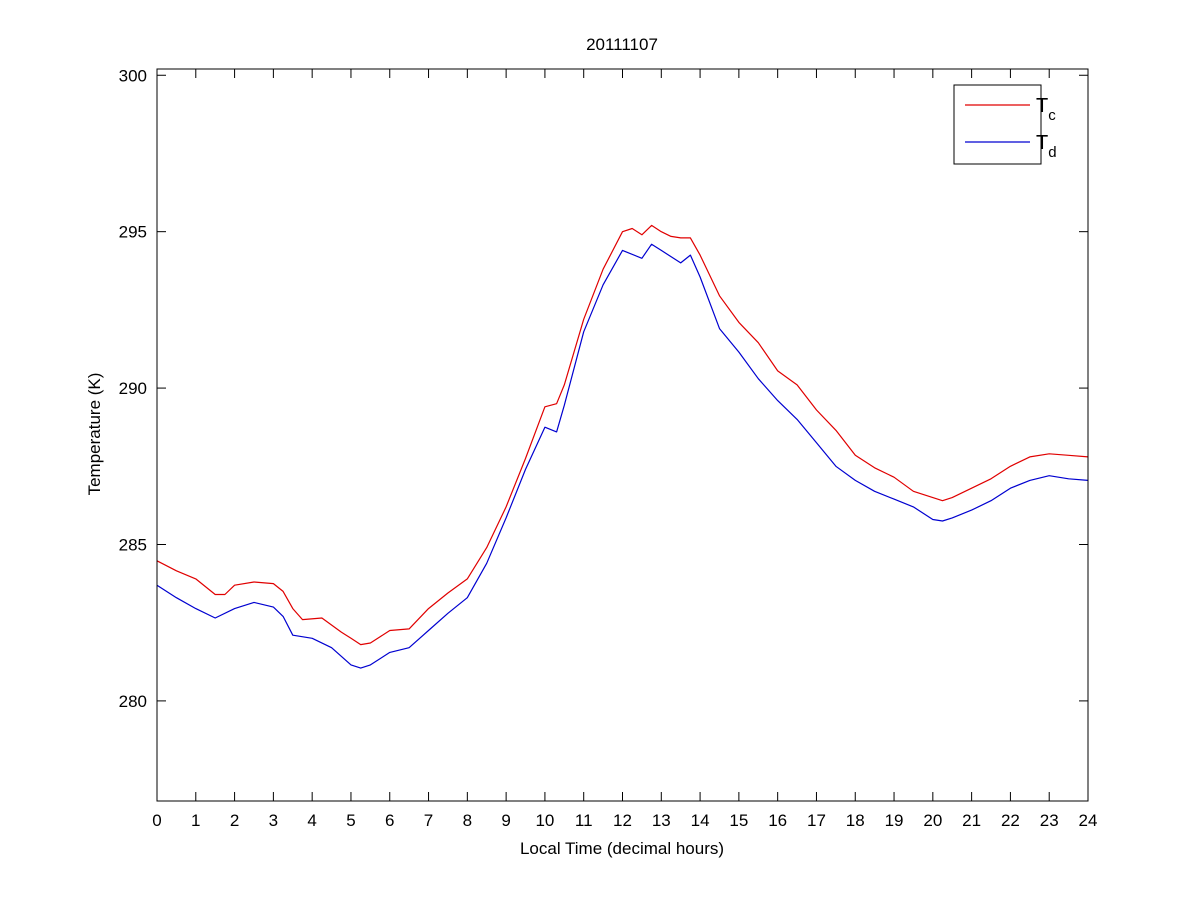  What do you see at coordinates (133, 232) in the screenshot?
I see `y-tick-label: 295` at bounding box center [133, 232].